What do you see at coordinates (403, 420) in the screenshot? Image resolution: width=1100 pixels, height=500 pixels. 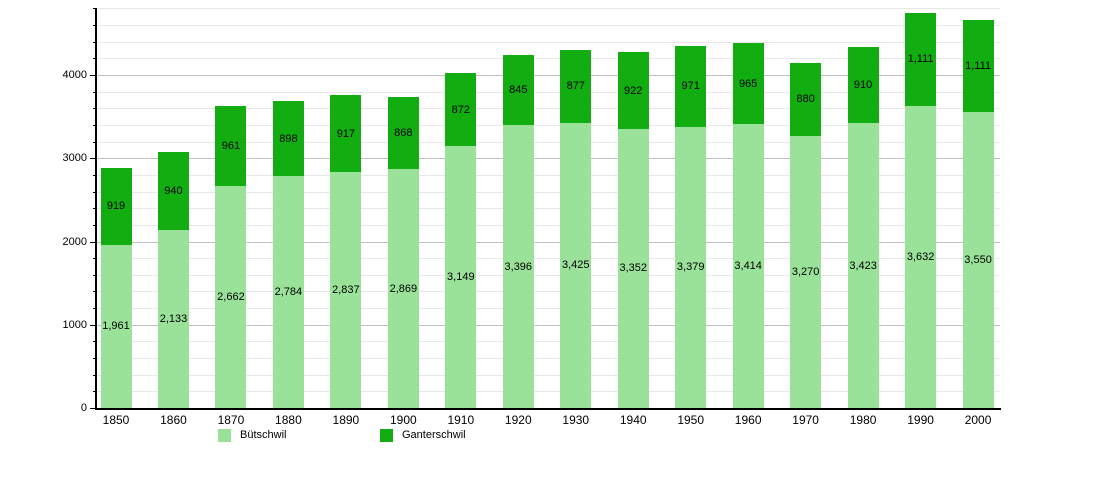 I see `x-axis-label: 1900` at bounding box center [403, 420].